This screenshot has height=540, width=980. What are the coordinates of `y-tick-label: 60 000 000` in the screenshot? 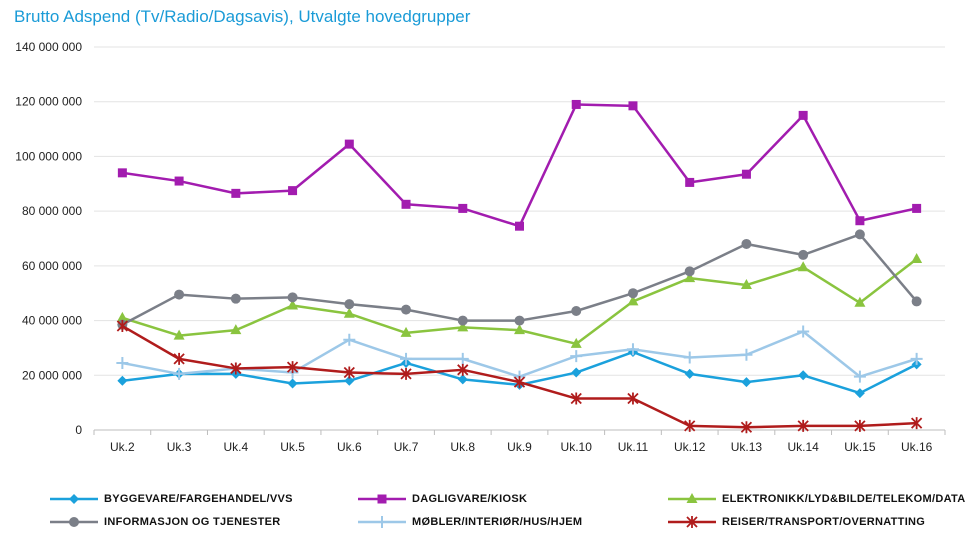 It's located at (52, 266).